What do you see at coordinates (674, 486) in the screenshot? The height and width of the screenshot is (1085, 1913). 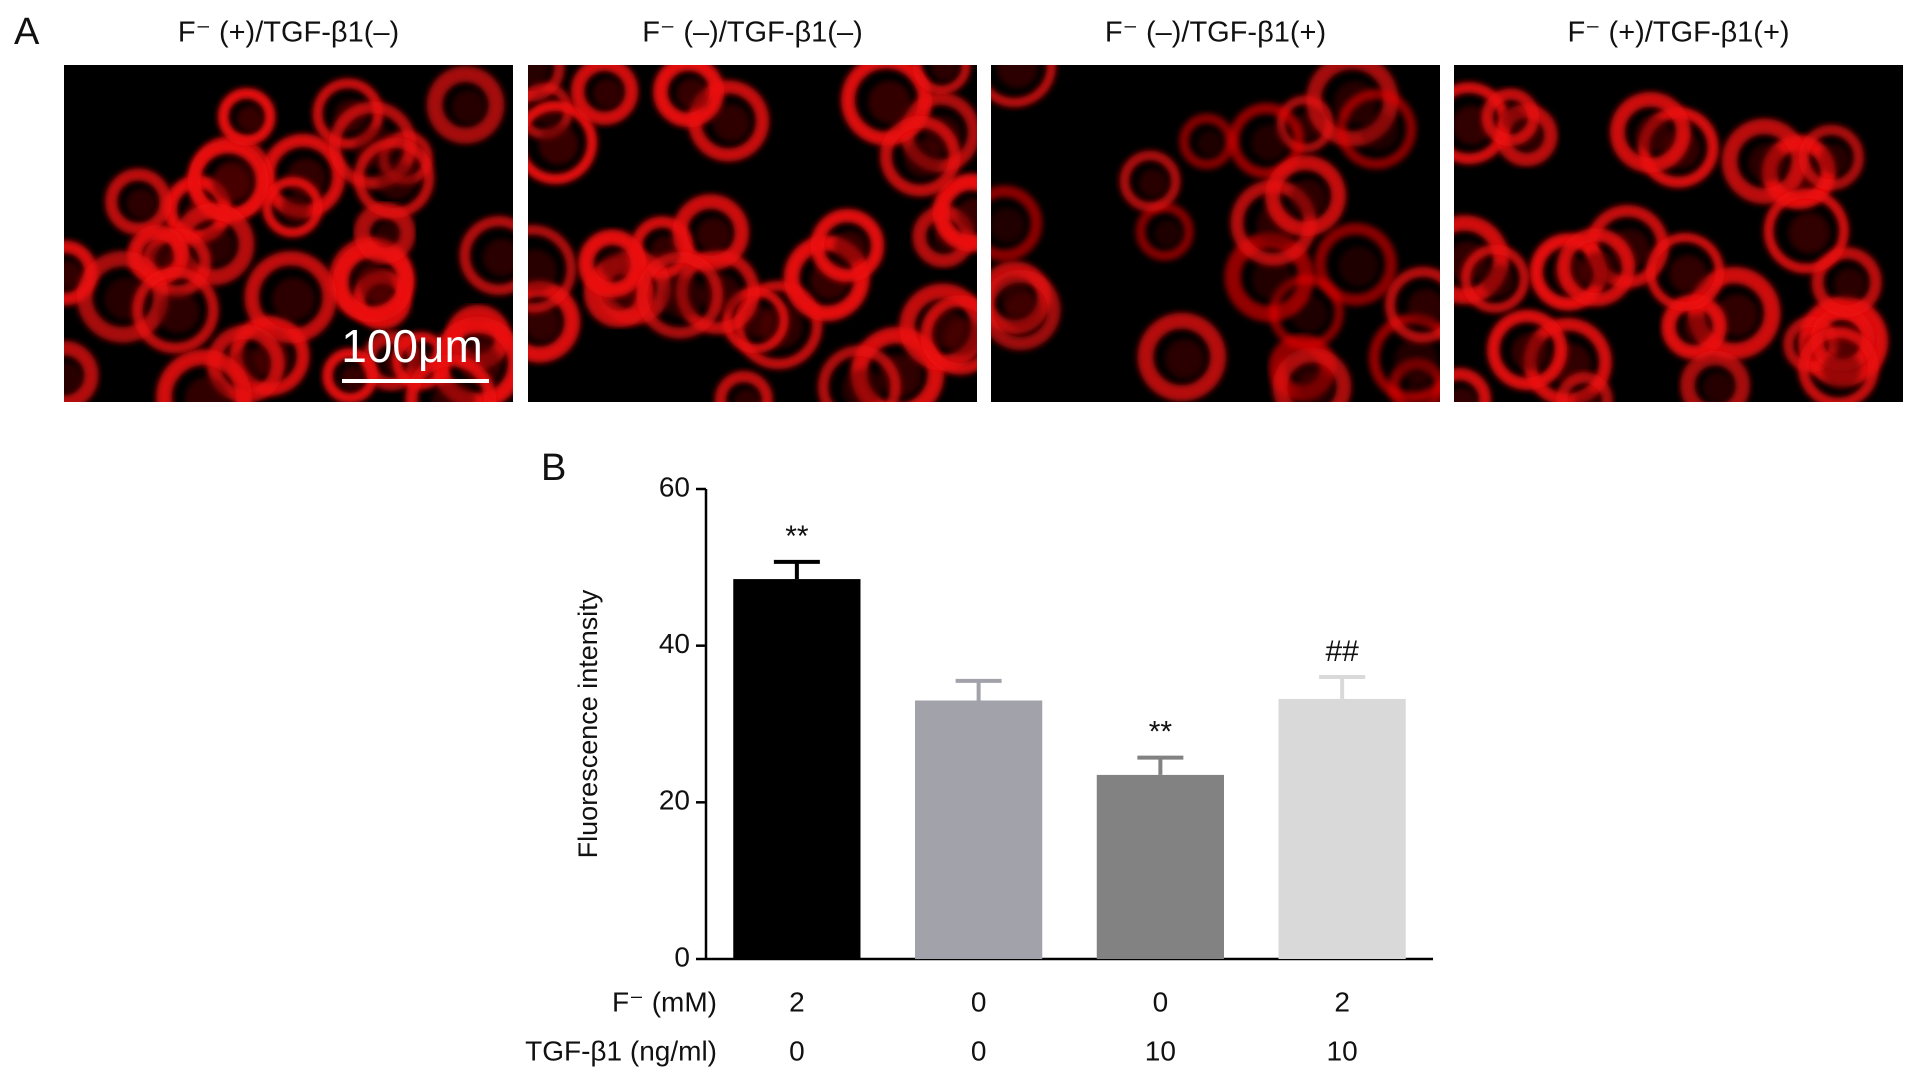 I see `y-tick-label: 60` at bounding box center [674, 486].